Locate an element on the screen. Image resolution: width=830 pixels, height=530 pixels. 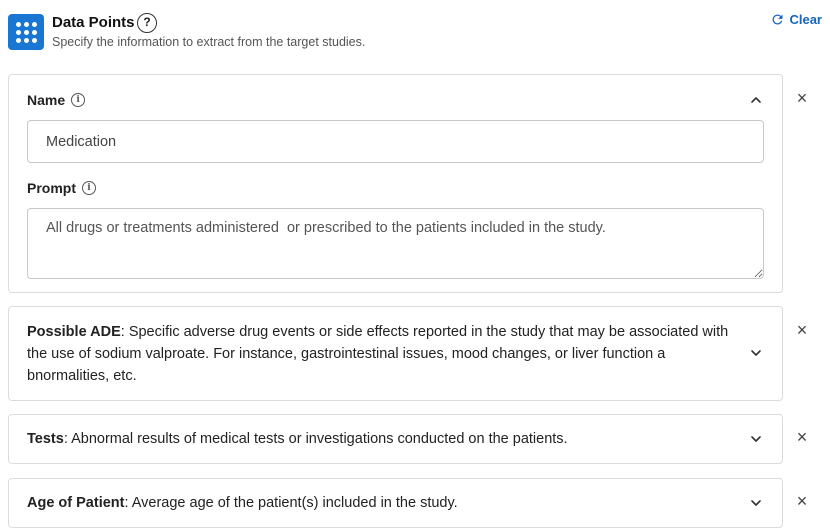
clear-button: Clear is located at coordinates (796, 19).